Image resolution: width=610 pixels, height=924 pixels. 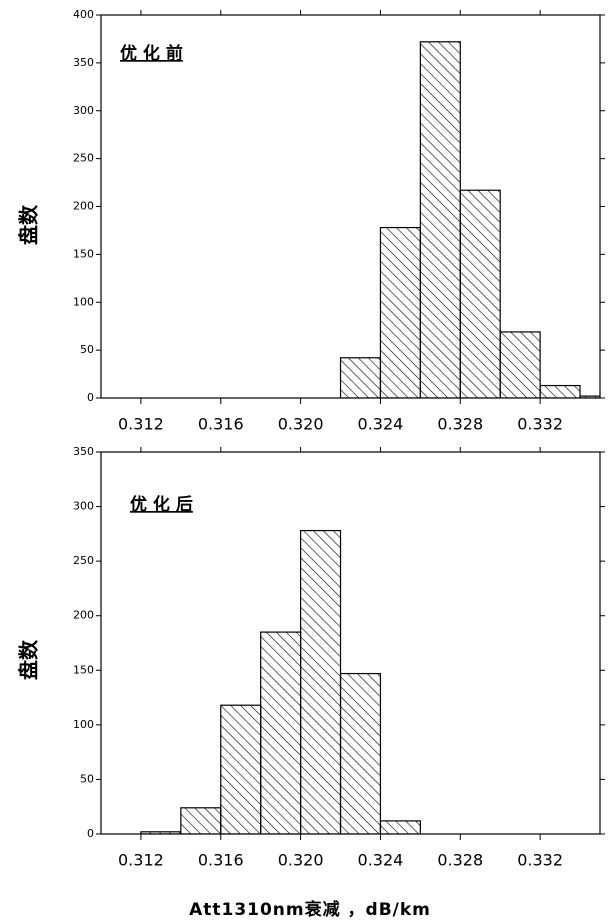 I want to click on annotation: 优 化 后, so click(x=161, y=504).